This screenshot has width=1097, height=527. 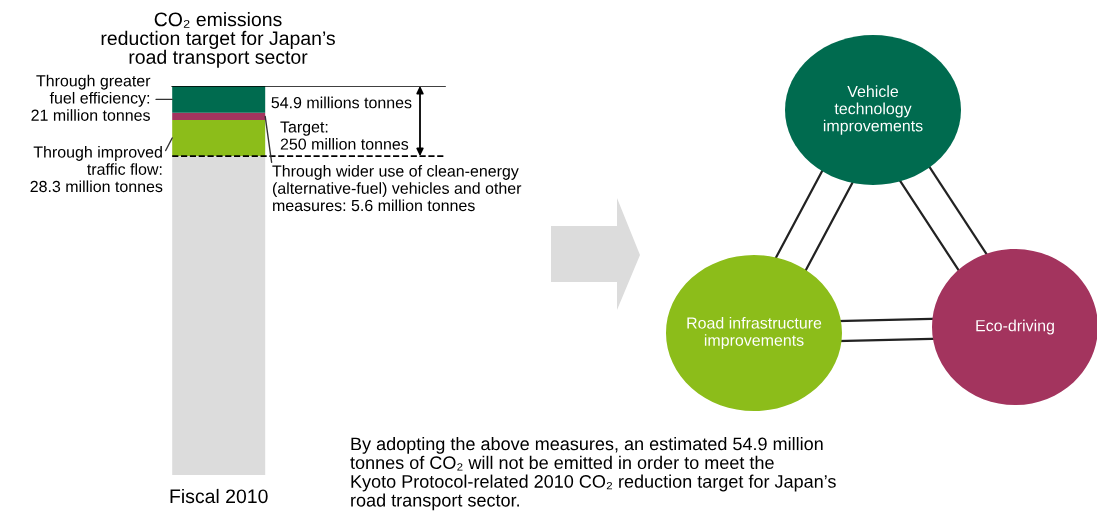 I want to click on text: Vehicle technology improvements, so click(x=873, y=110).